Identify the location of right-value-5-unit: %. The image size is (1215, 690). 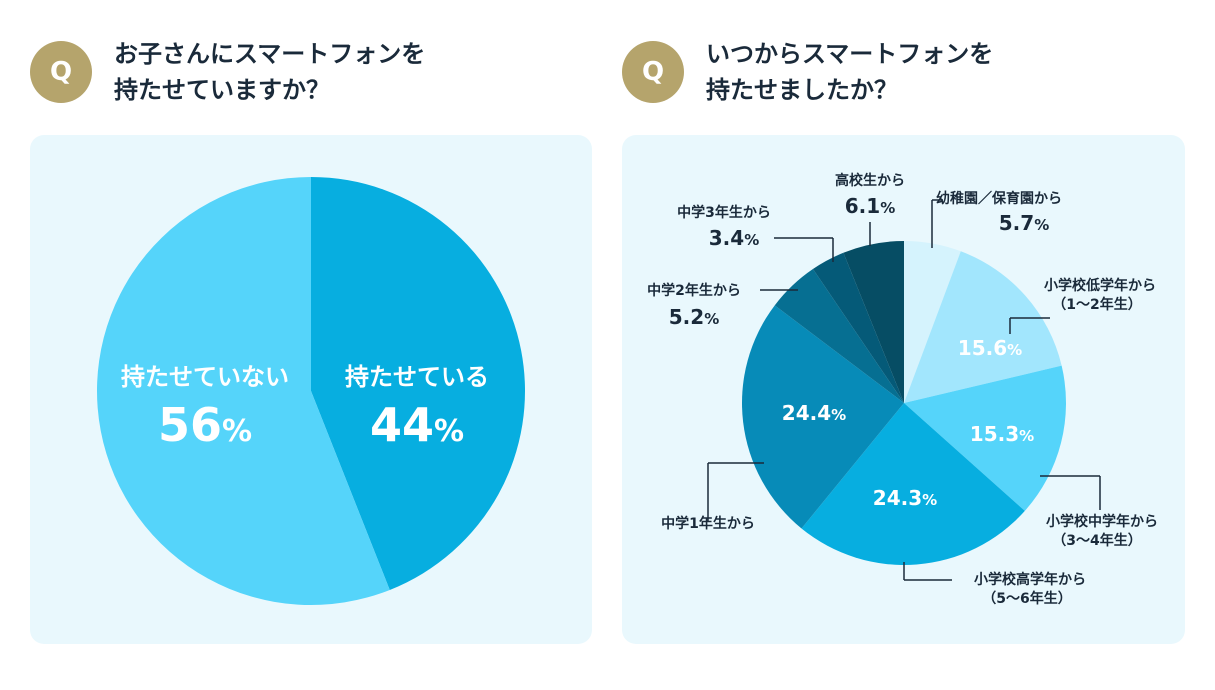
(711, 319).